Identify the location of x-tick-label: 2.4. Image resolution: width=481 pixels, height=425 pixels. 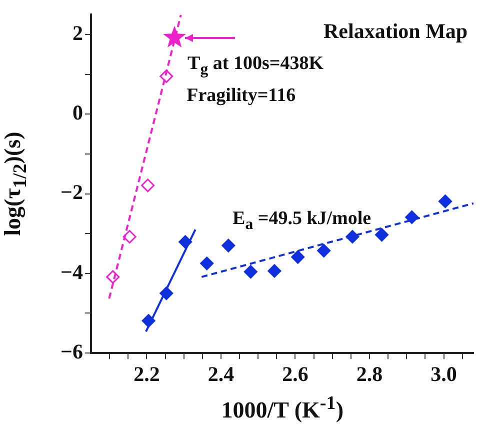
(221, 374).